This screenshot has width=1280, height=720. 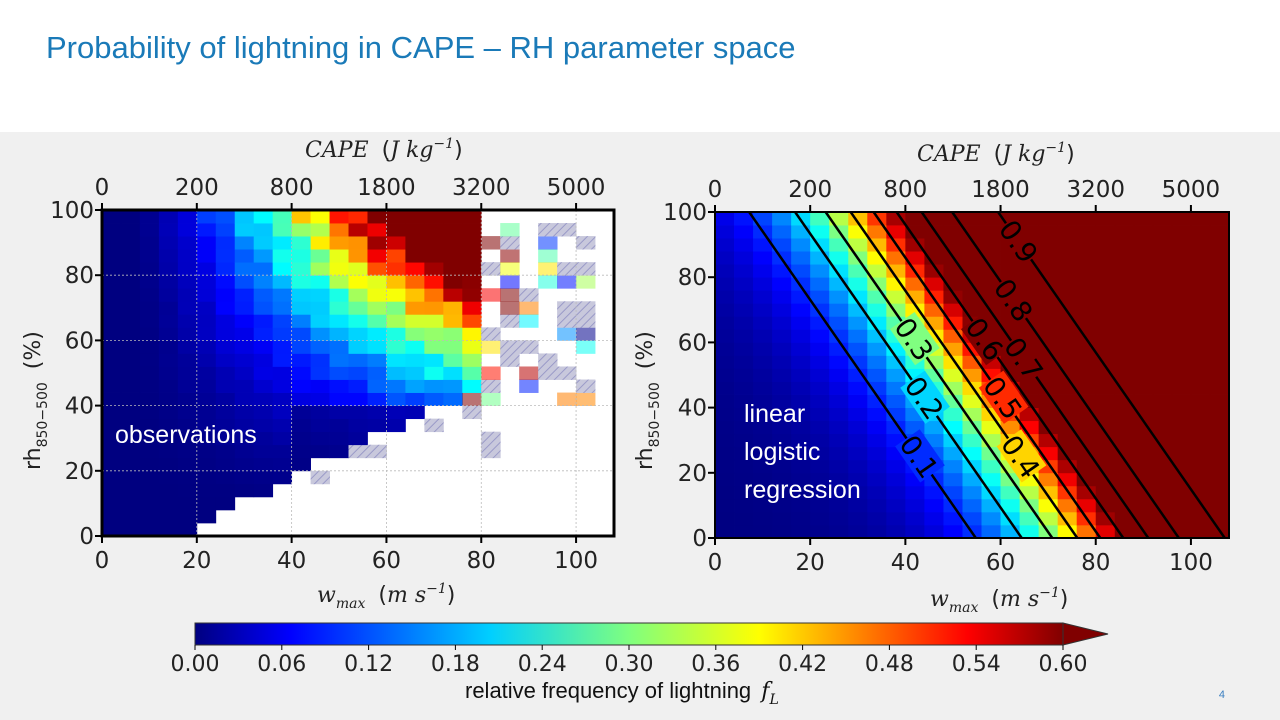 What do you see at coordinates (291, 561) in the screenshot?
I see `x-tick-label: 40` at bounding box center [291, 561].